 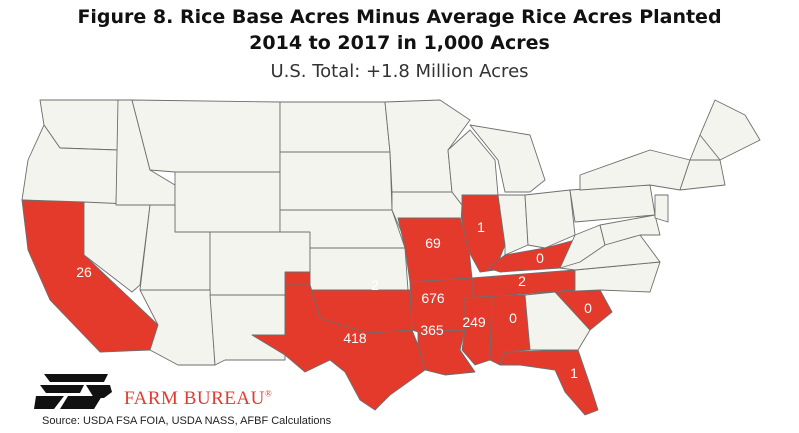 I want to click on state-maine, so click(x=730, y=130).